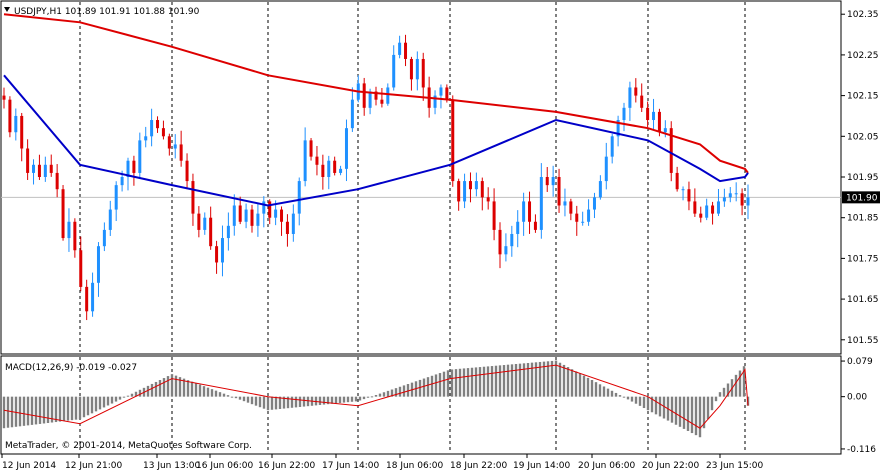  Describe the element at coordinates (478, 466) in the screenshot. I see `time-tick-label: 18 Jun 22:00` at that location.